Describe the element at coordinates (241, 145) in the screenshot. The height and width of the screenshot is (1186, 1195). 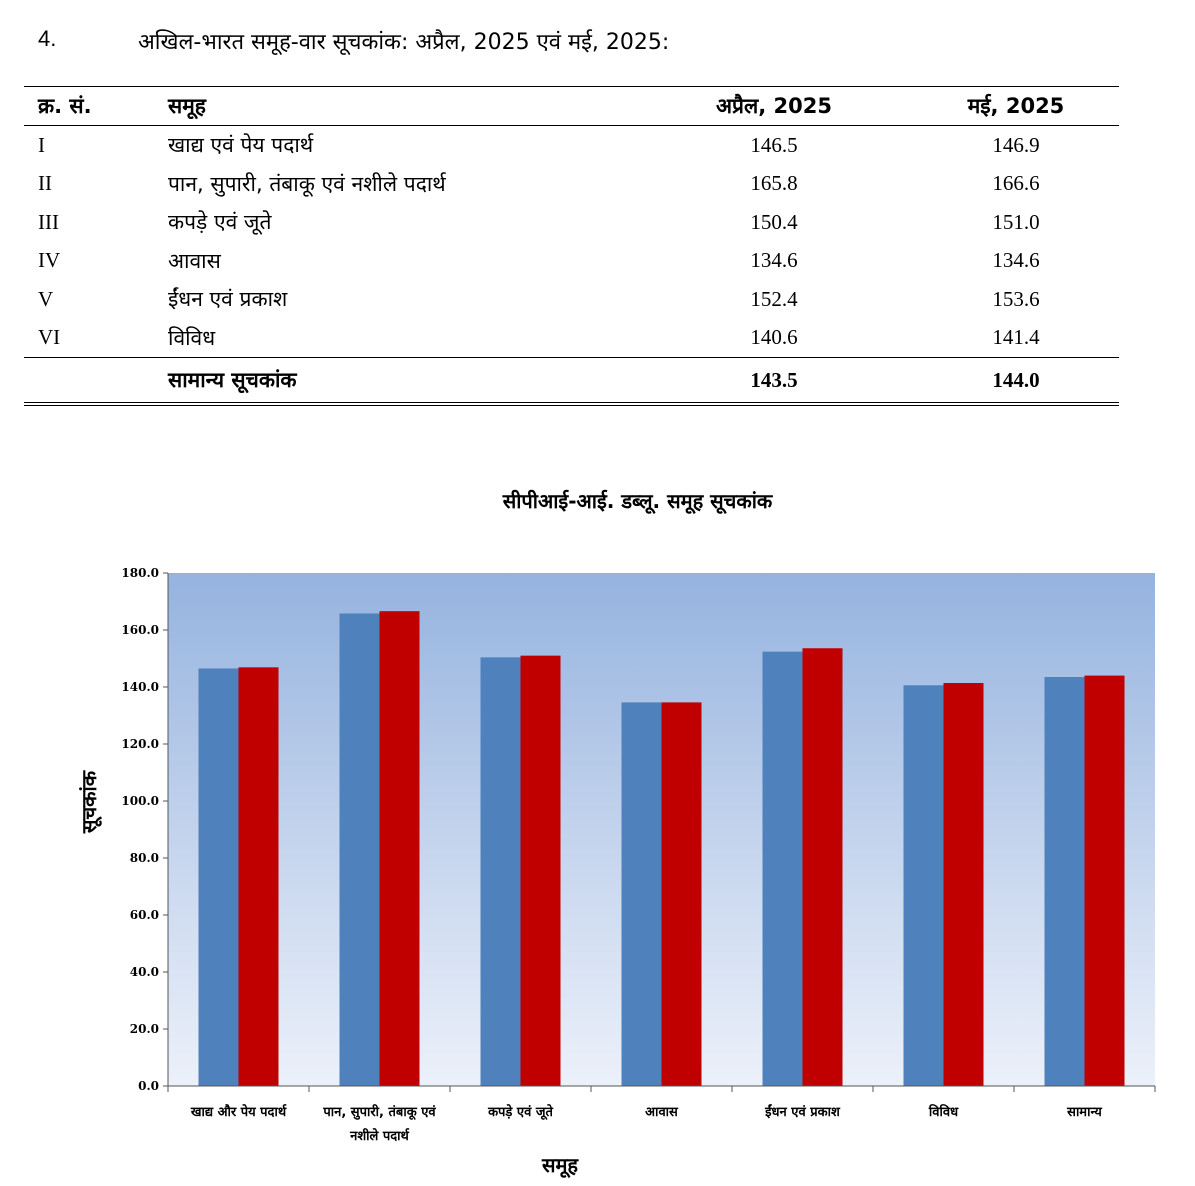
I see `row-group-name: खाद्य एवं पेय पदार्थ` at that location.